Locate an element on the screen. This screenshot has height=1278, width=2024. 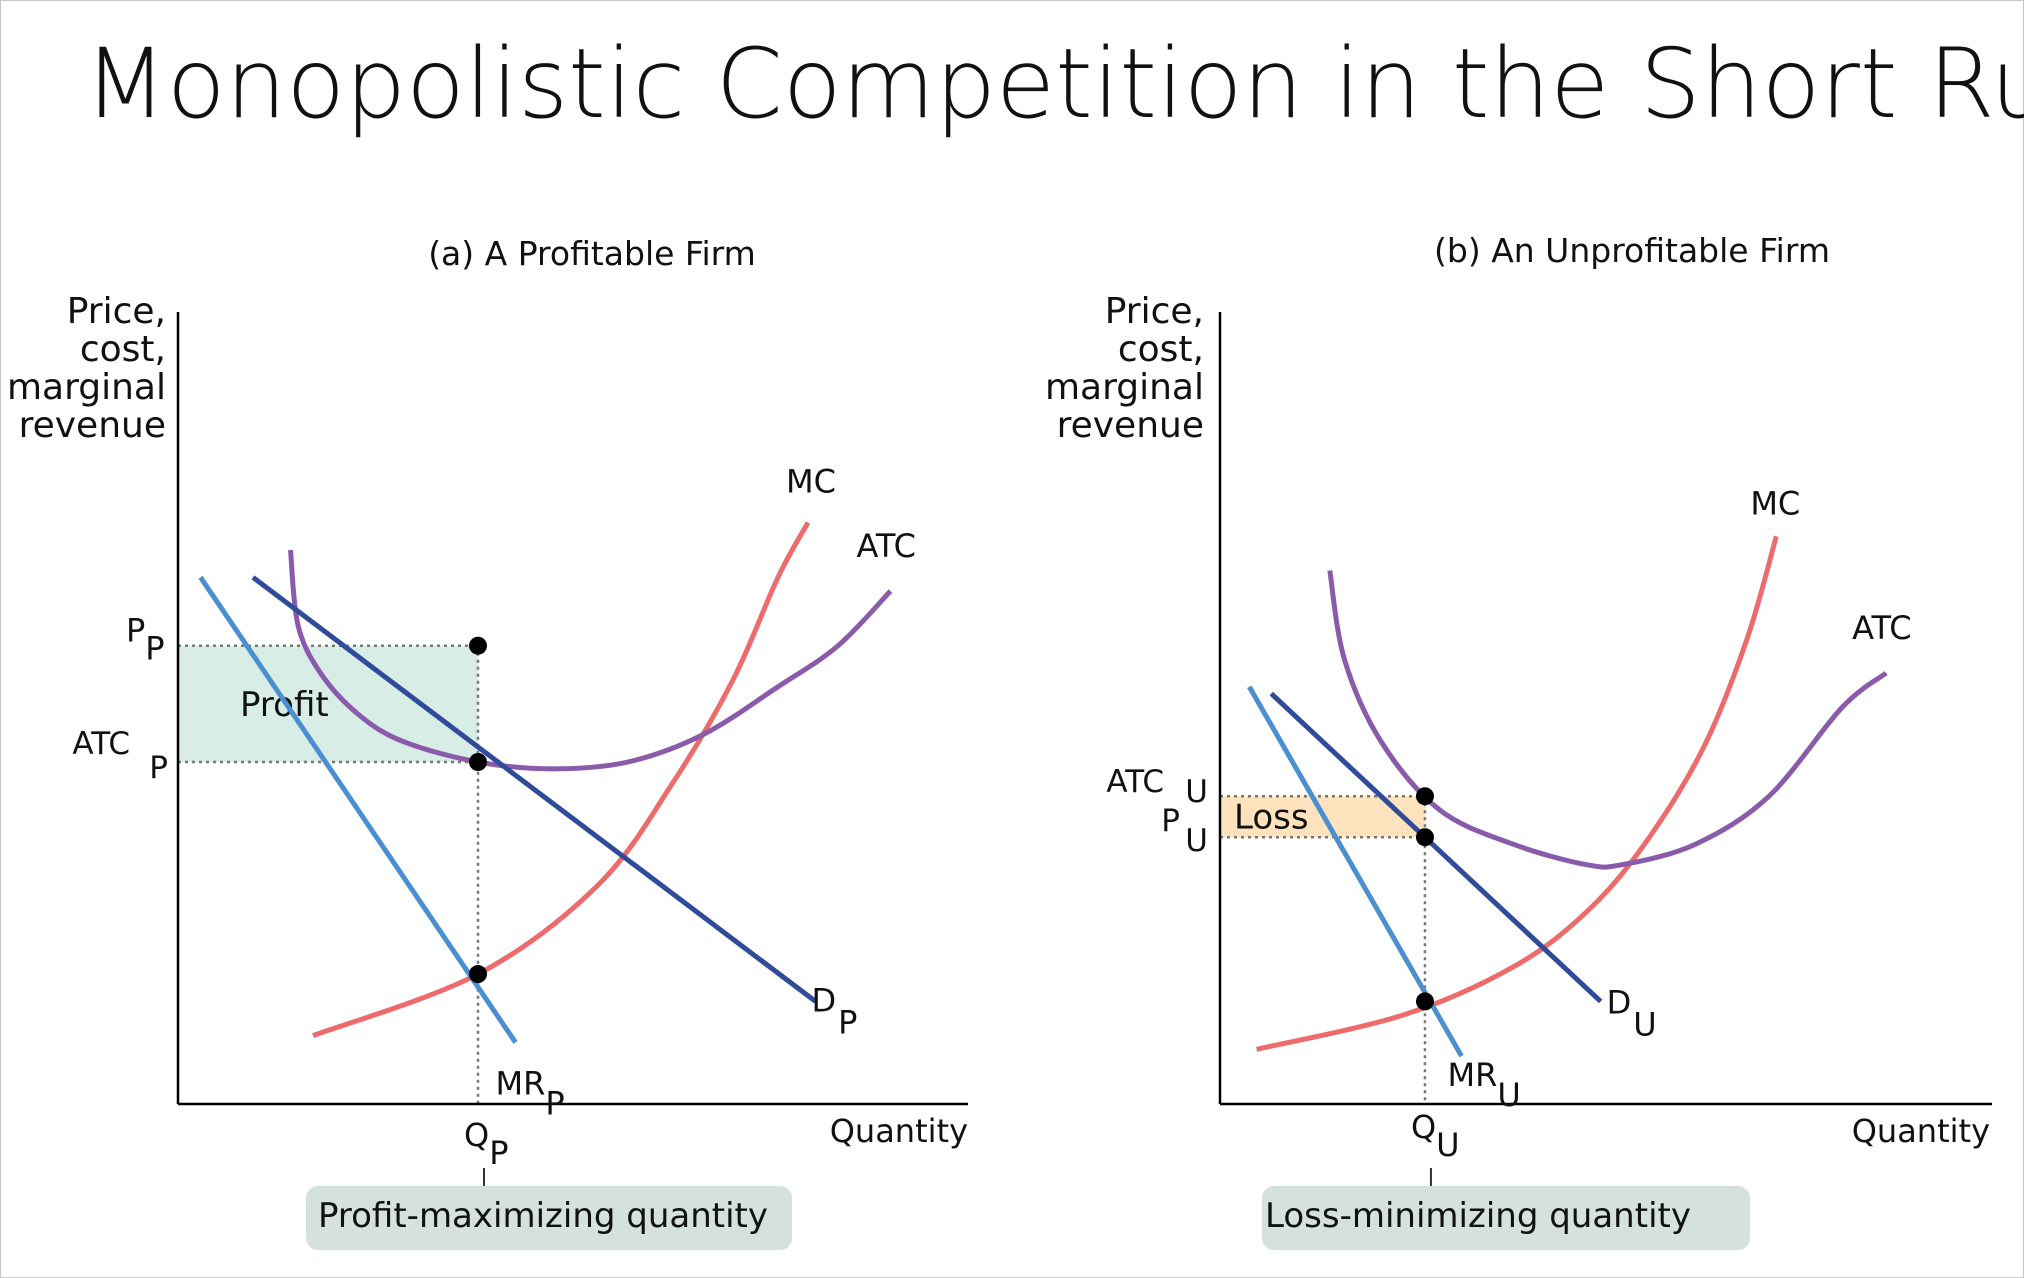
mr-curve is located at coordinates (358, 809).